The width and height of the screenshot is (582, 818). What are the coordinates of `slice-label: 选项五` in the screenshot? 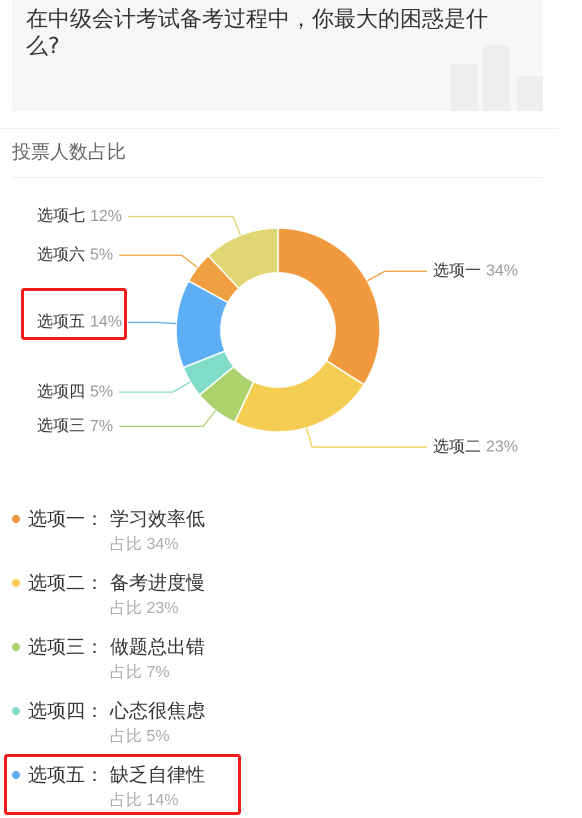 It's located at (61, 320).